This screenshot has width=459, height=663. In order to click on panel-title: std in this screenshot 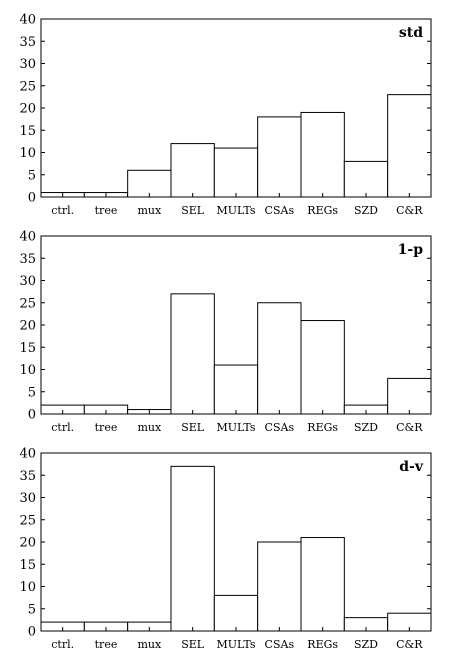, I will do `click(411, 33)`.